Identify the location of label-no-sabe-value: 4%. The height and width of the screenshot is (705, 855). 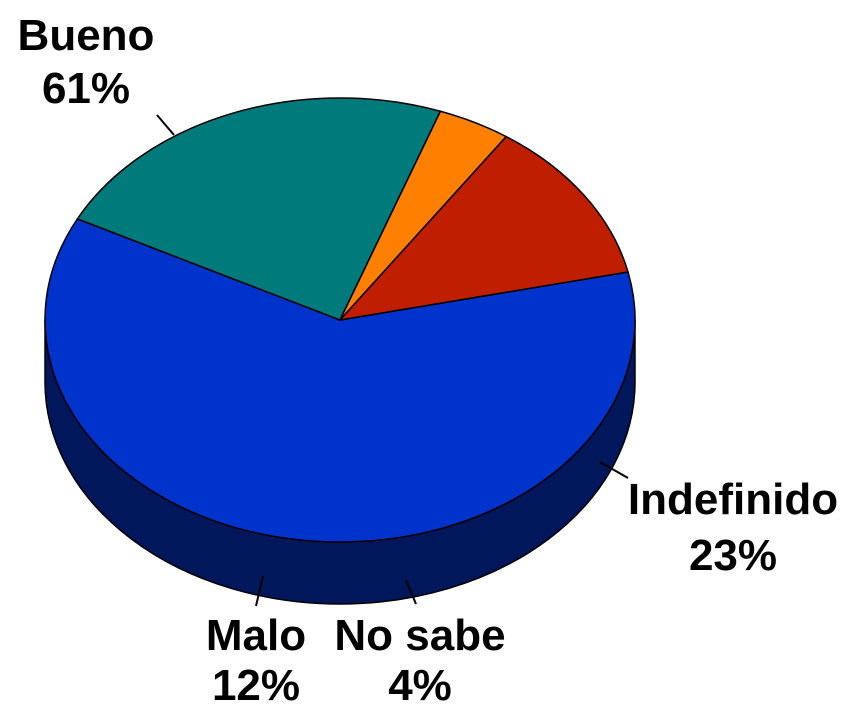
(420, 683).